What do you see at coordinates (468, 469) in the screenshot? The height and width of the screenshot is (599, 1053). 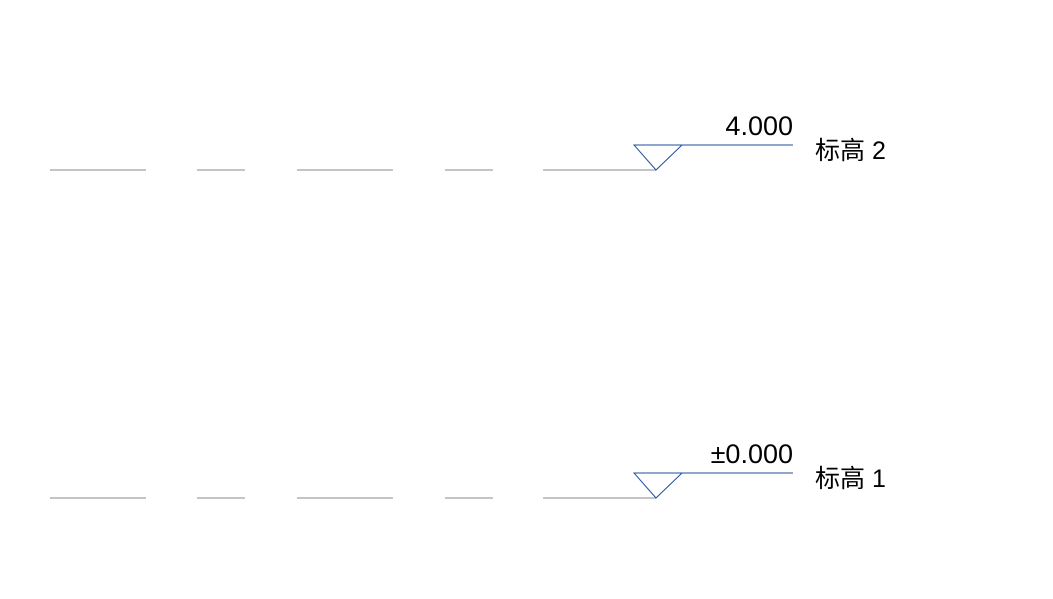 I see `level: ±0.000 标高 1` at bounding box center [468, 469].